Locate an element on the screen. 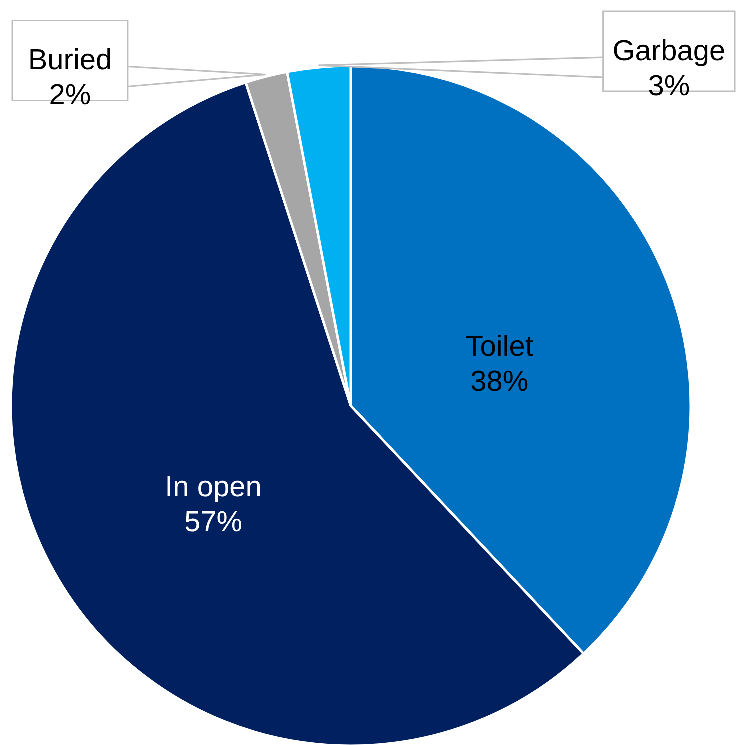 This screenshot has height=745, width=740. slice-label: In open is located at coordinates (213, 487).